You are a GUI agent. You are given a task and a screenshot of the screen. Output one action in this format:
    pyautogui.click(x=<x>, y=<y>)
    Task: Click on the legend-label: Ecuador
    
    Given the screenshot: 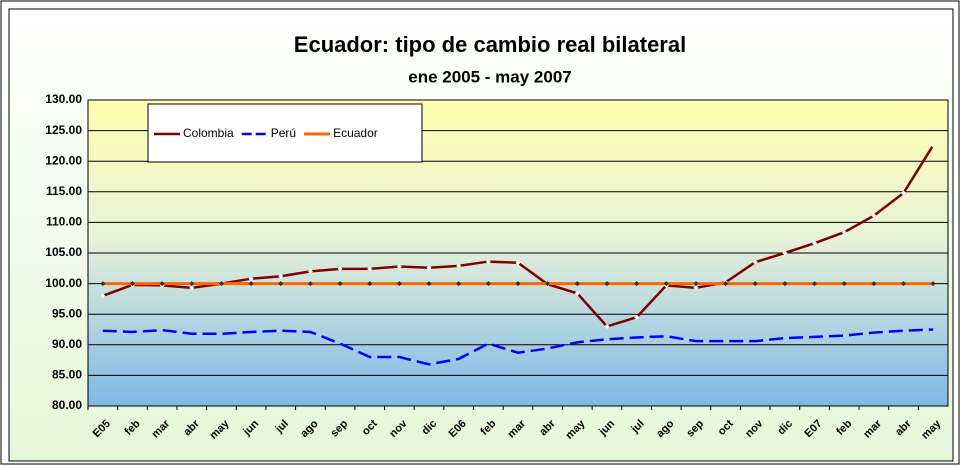 What is the action you would take?
    pyautogui.click(x=355, y=133)
    